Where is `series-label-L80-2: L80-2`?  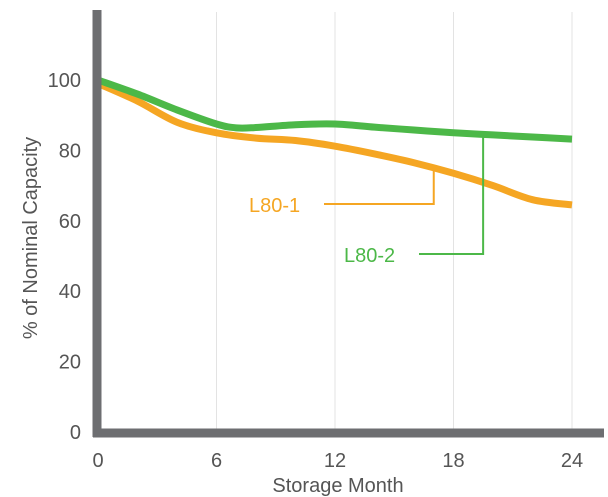 series-label-L80-2: L80-2 is located at coordinates (369, 256).